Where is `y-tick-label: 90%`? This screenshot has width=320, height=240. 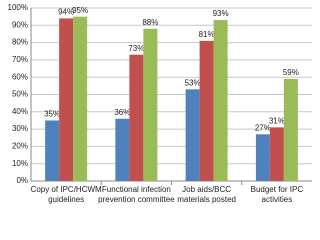 y-tick-label: 90% is located at coordinates (20, 24).